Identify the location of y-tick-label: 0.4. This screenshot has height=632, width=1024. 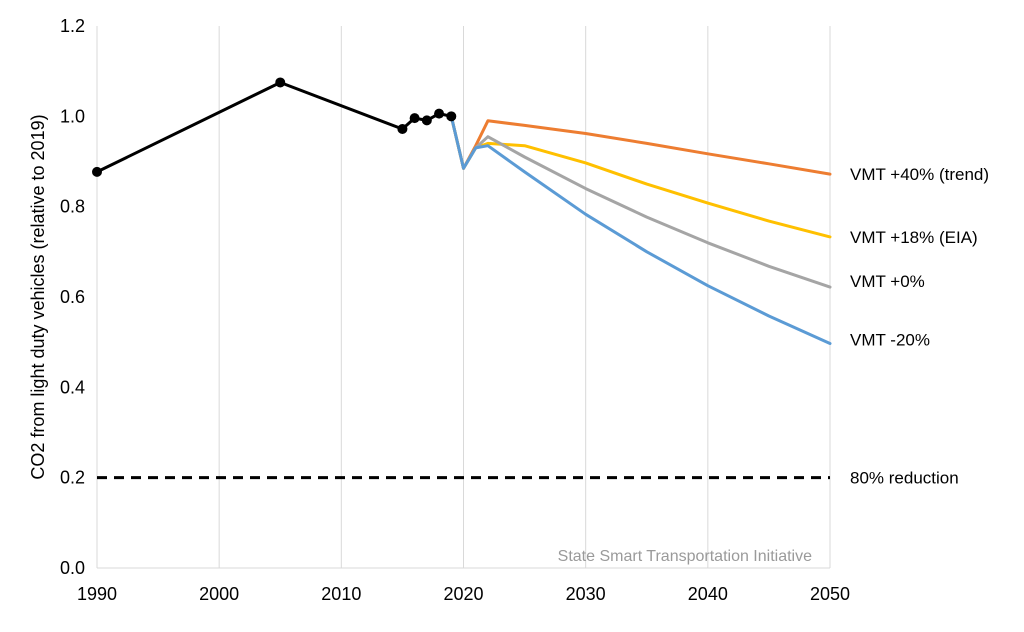
(72, 387).